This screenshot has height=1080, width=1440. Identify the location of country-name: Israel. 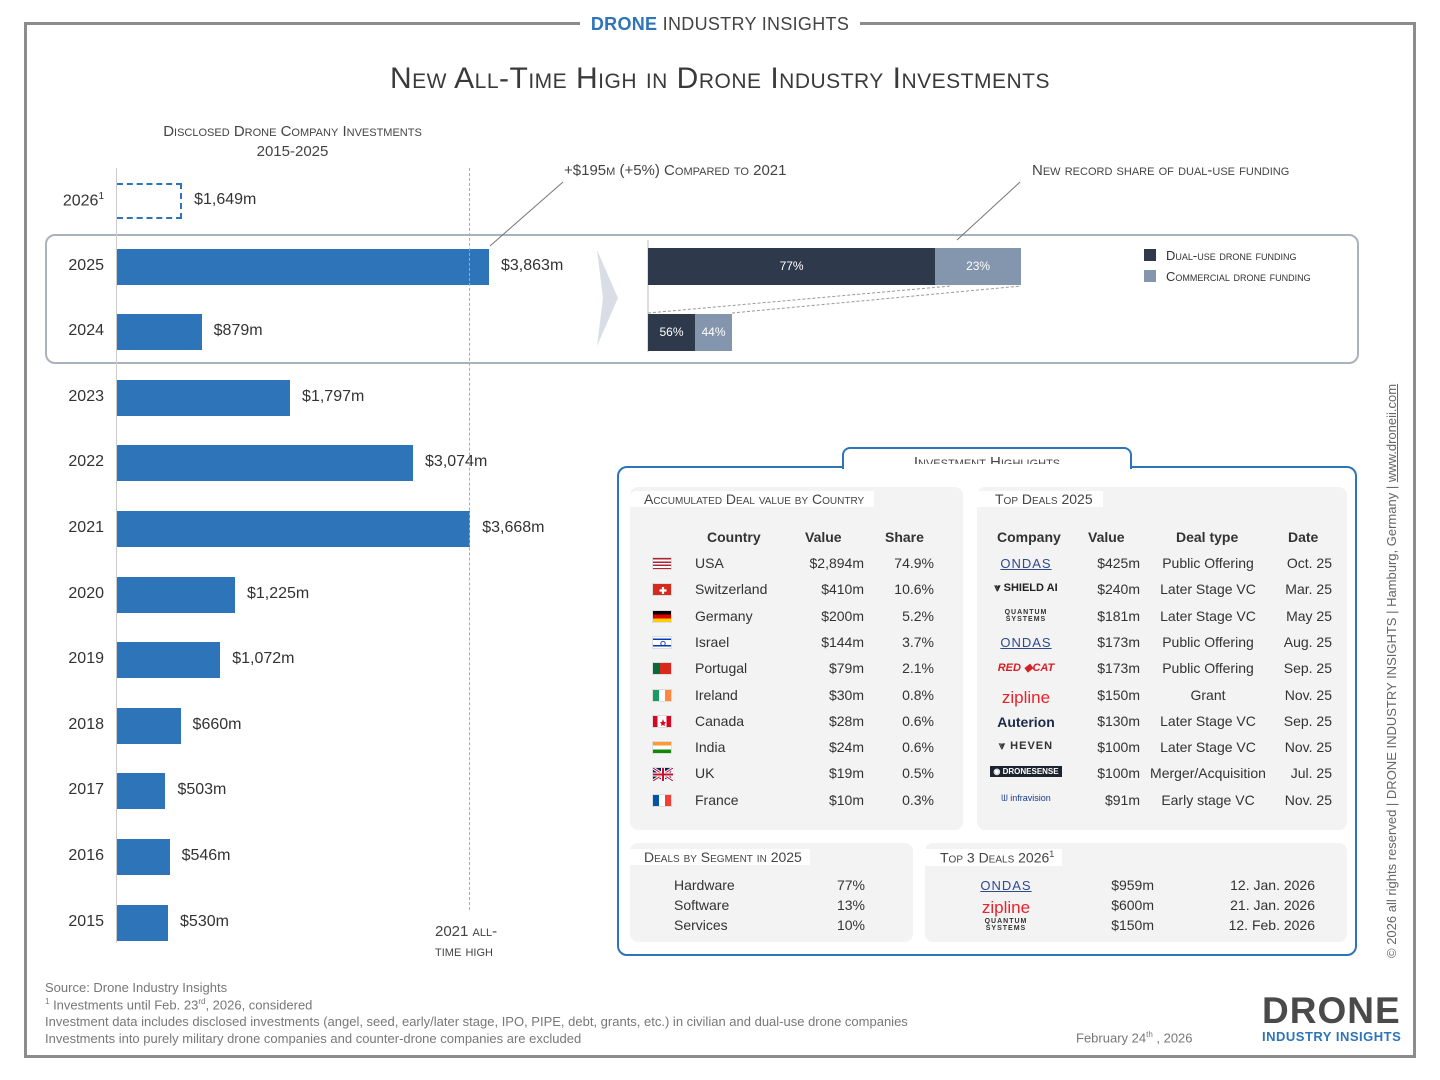
(712, 641).